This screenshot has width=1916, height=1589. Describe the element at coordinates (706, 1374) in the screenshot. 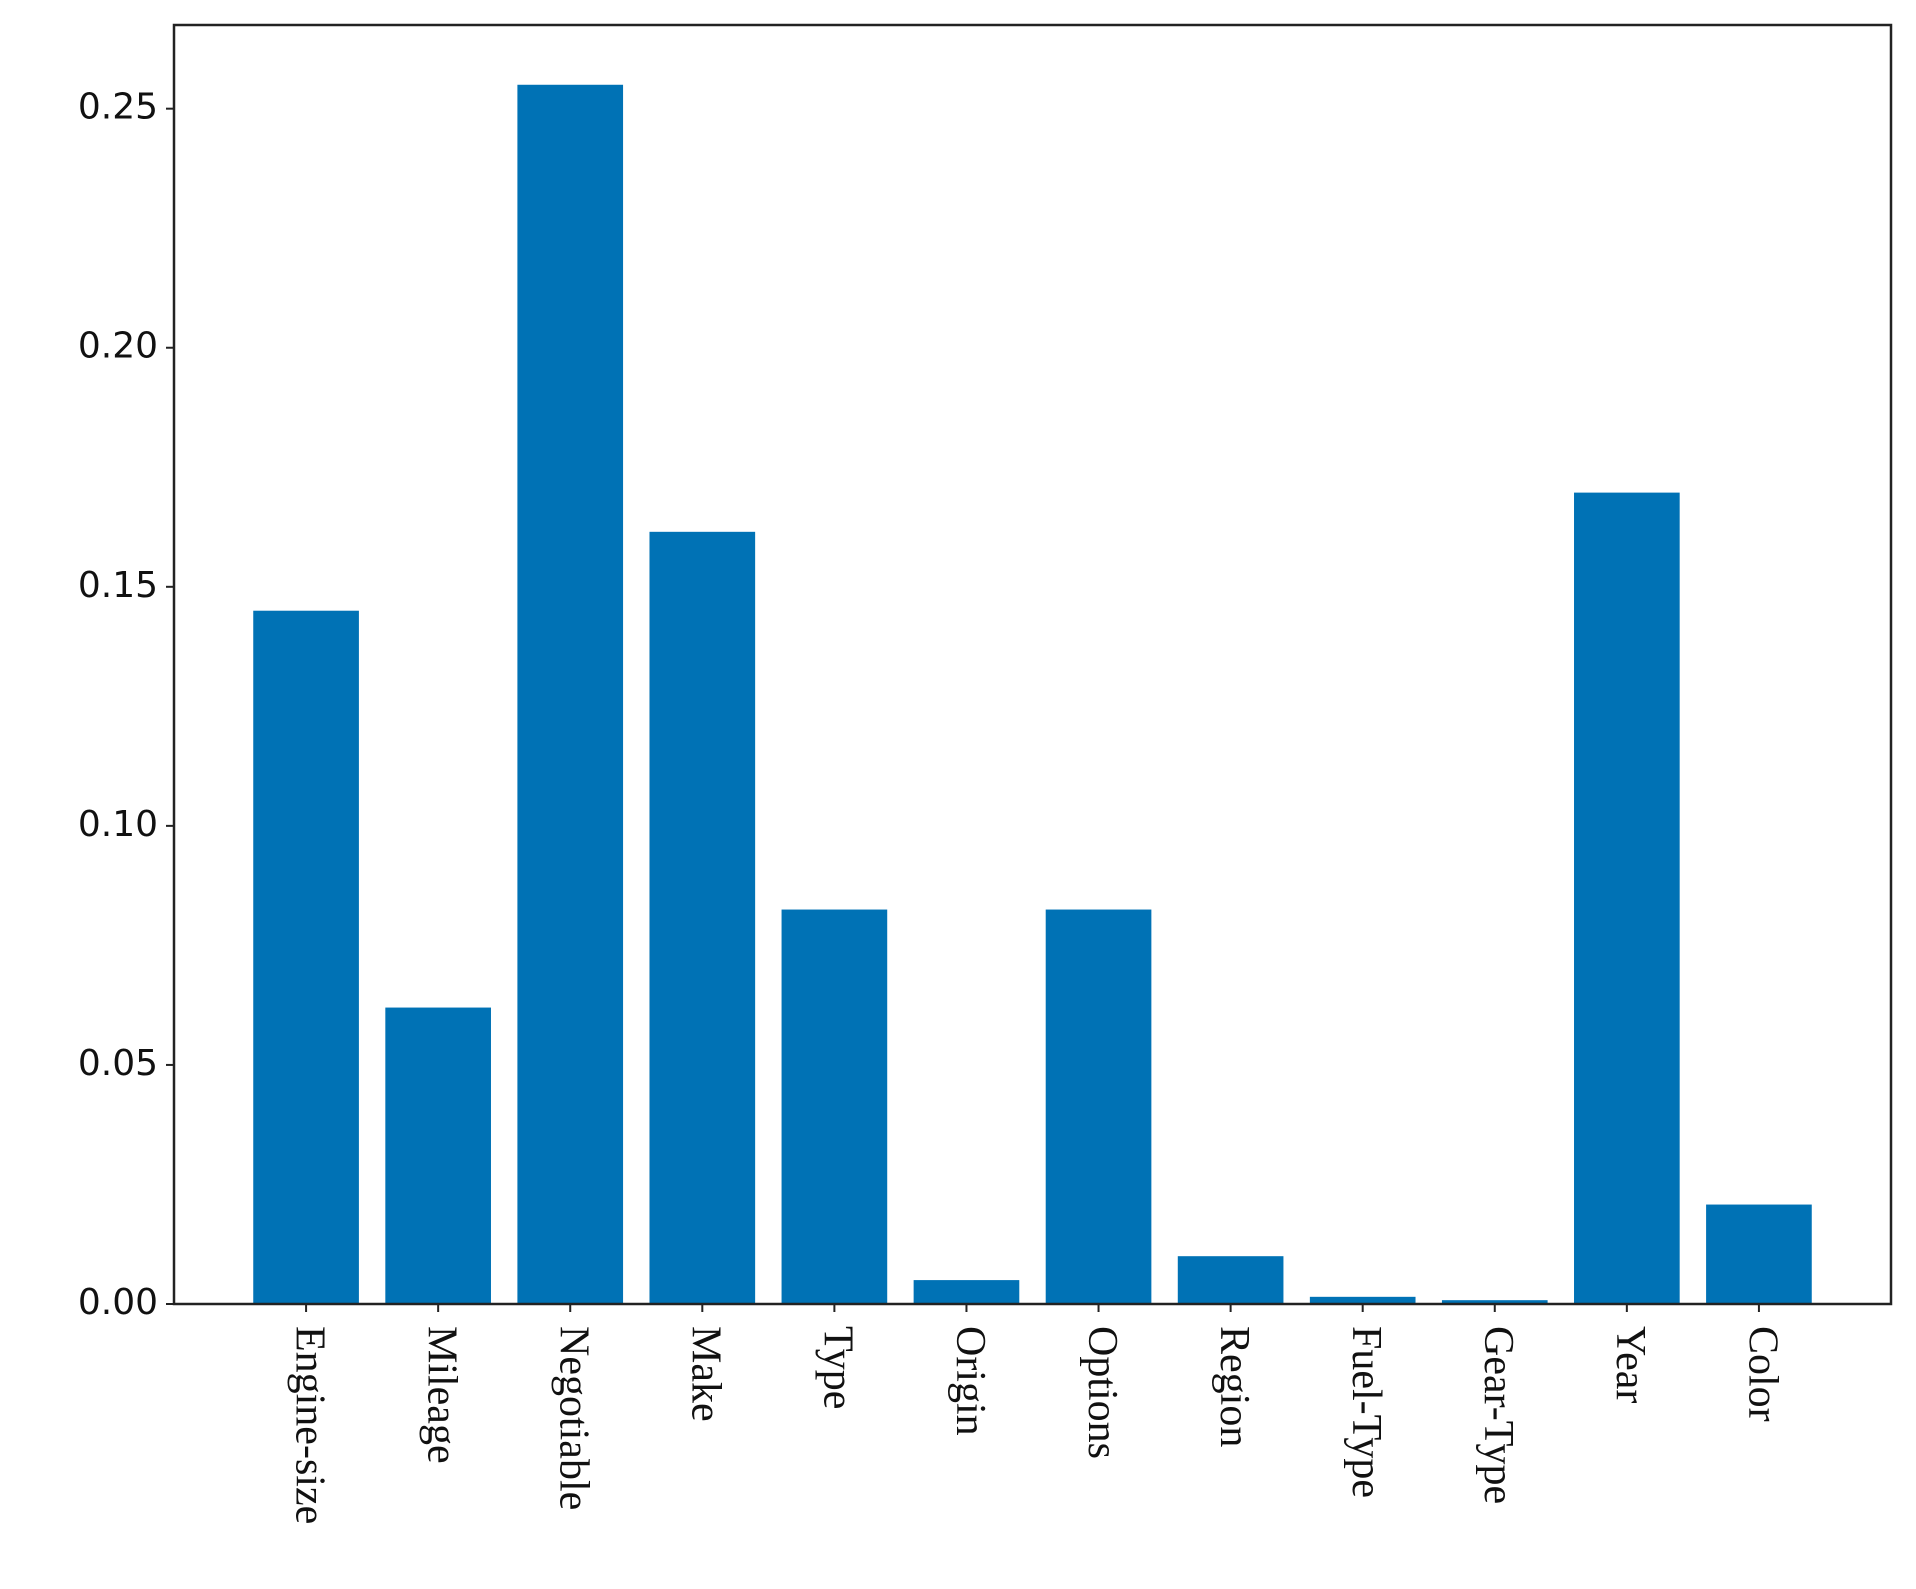

I see `x-tick-label: Make` at that location.